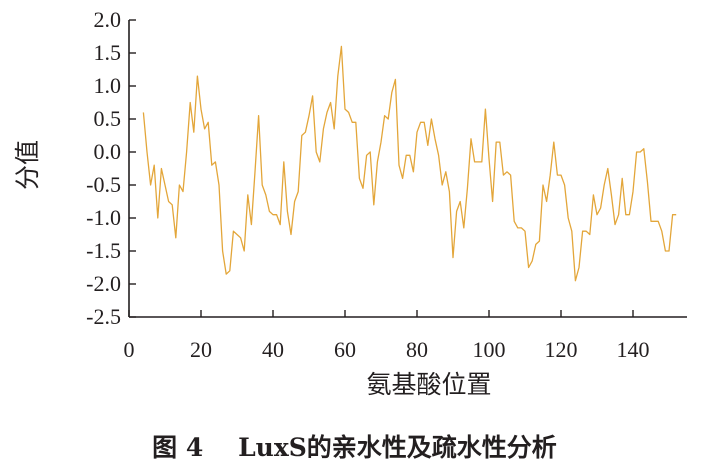 Image resolution: width=709 pixels, height=472 pixels. What do you see at coordinates (111, 168) in the screenshot?
I see `y-axis: 2.0 1.5 1.0 0.5 0.0 -0.5 -1.0 -1.5 -2.0 -2.5` at bounding box center [111, 168].